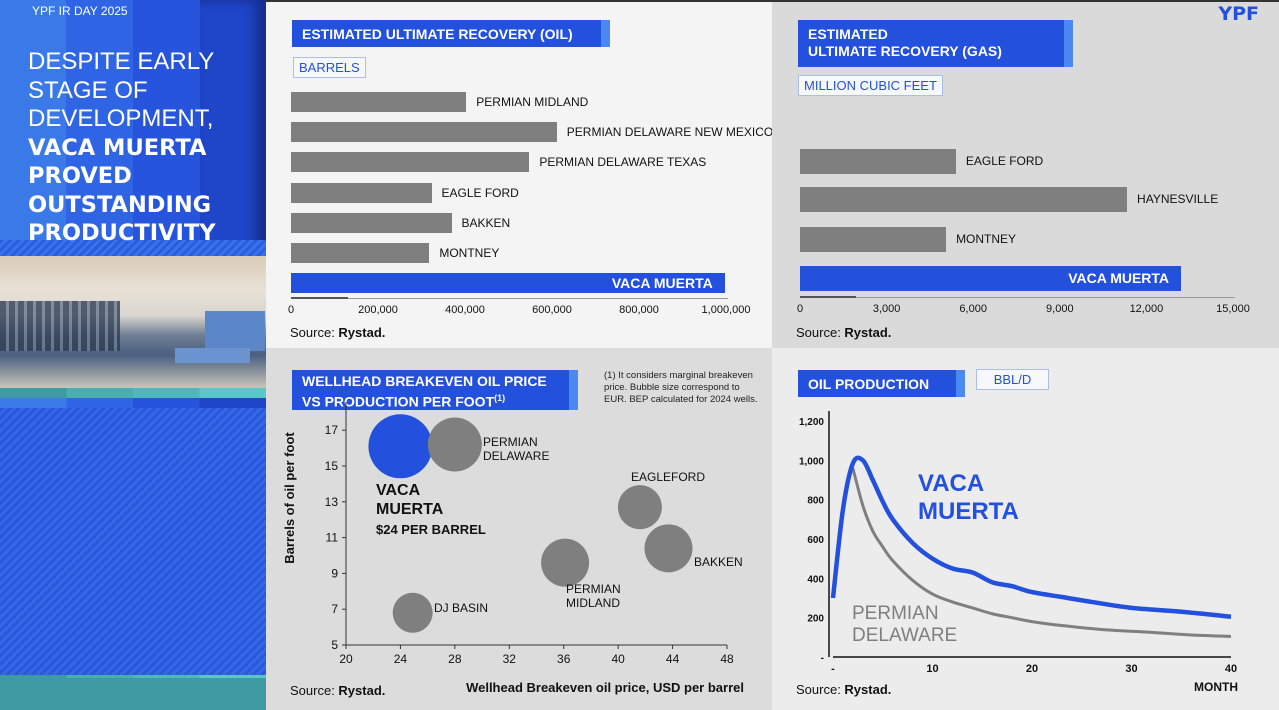 The width and height of the screenshot is (1279, 710). I want to click on headline-bold-line: VACA MUERTA, so click(117, 147).